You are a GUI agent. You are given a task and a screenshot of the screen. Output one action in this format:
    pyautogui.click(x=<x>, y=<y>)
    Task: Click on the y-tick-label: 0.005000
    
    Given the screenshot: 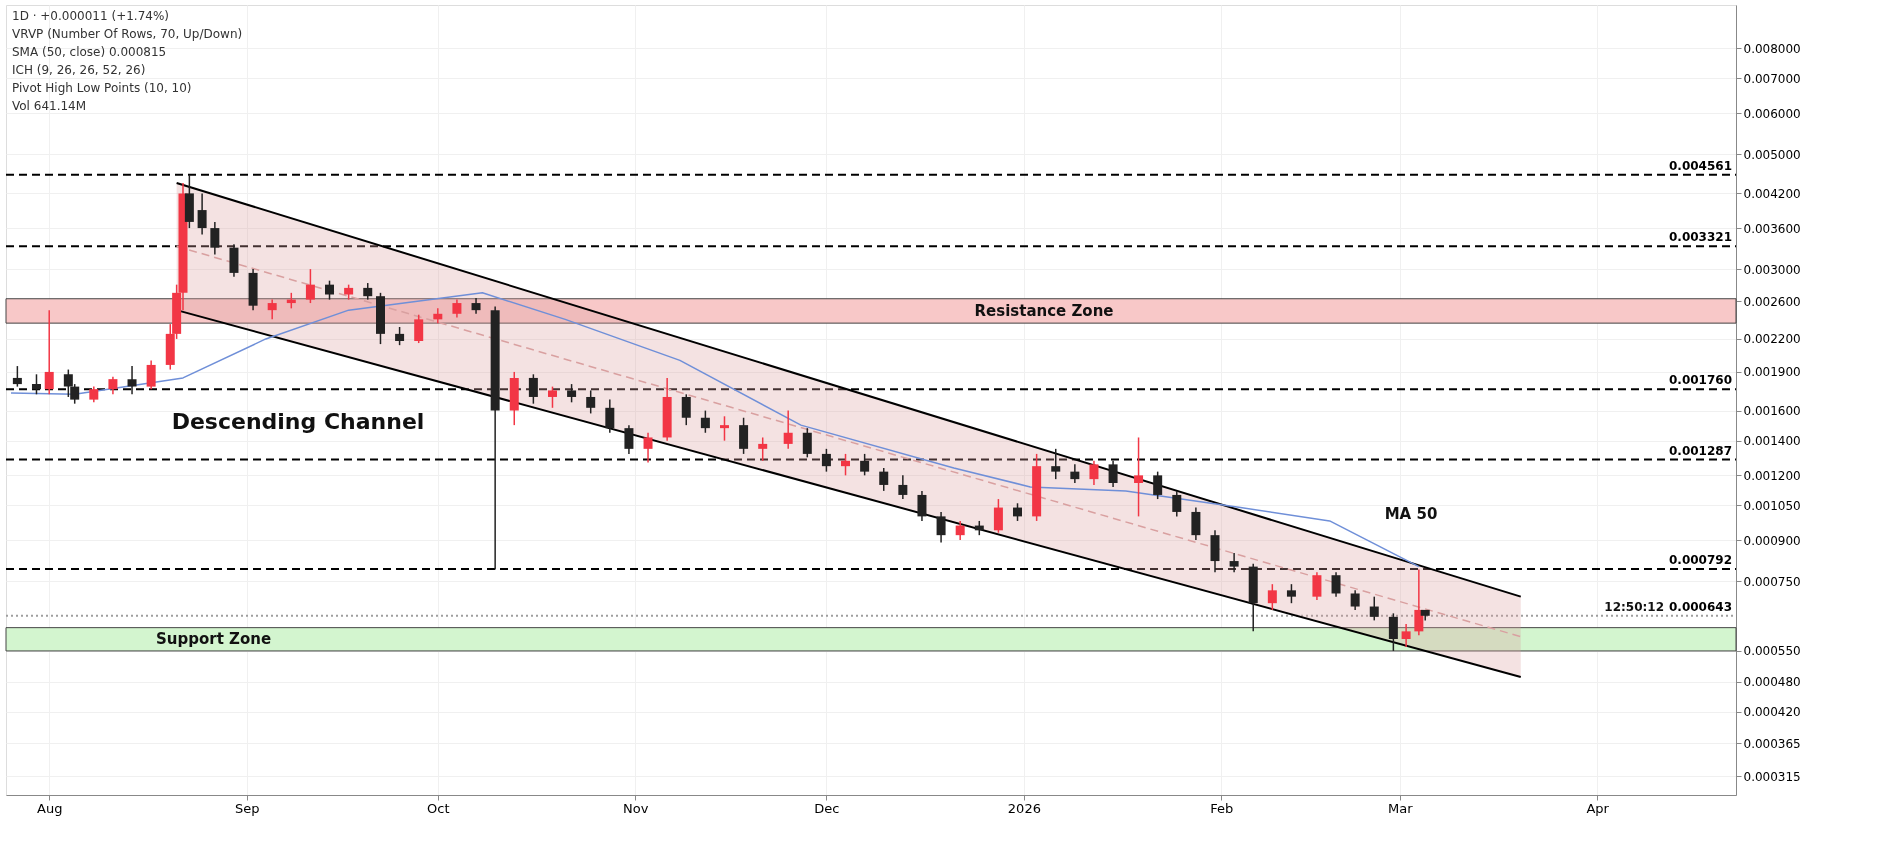 What is the action you would take?
    pyautogui.click(x=1772, y=154)
    